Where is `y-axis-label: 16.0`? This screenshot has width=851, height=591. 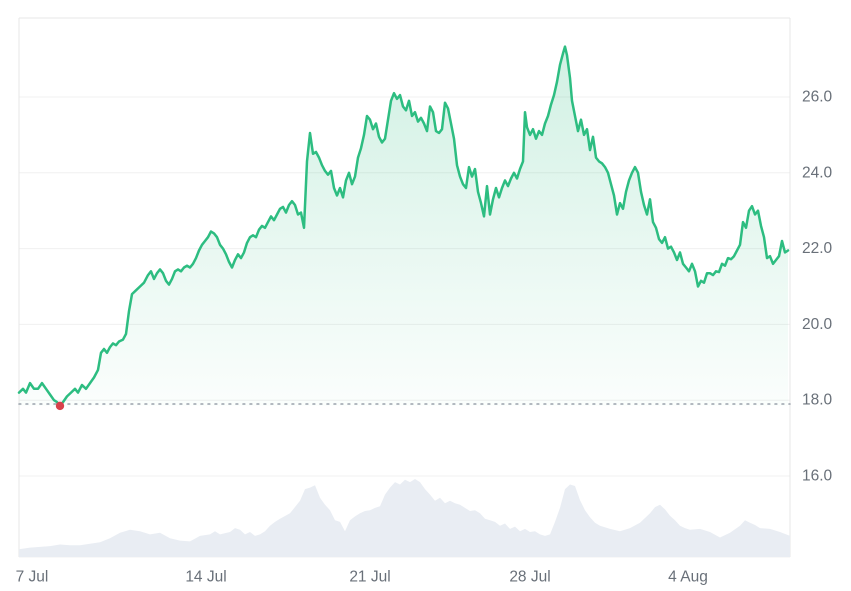
y-axis-label: 16.0 is located at coordinates (817, 476).